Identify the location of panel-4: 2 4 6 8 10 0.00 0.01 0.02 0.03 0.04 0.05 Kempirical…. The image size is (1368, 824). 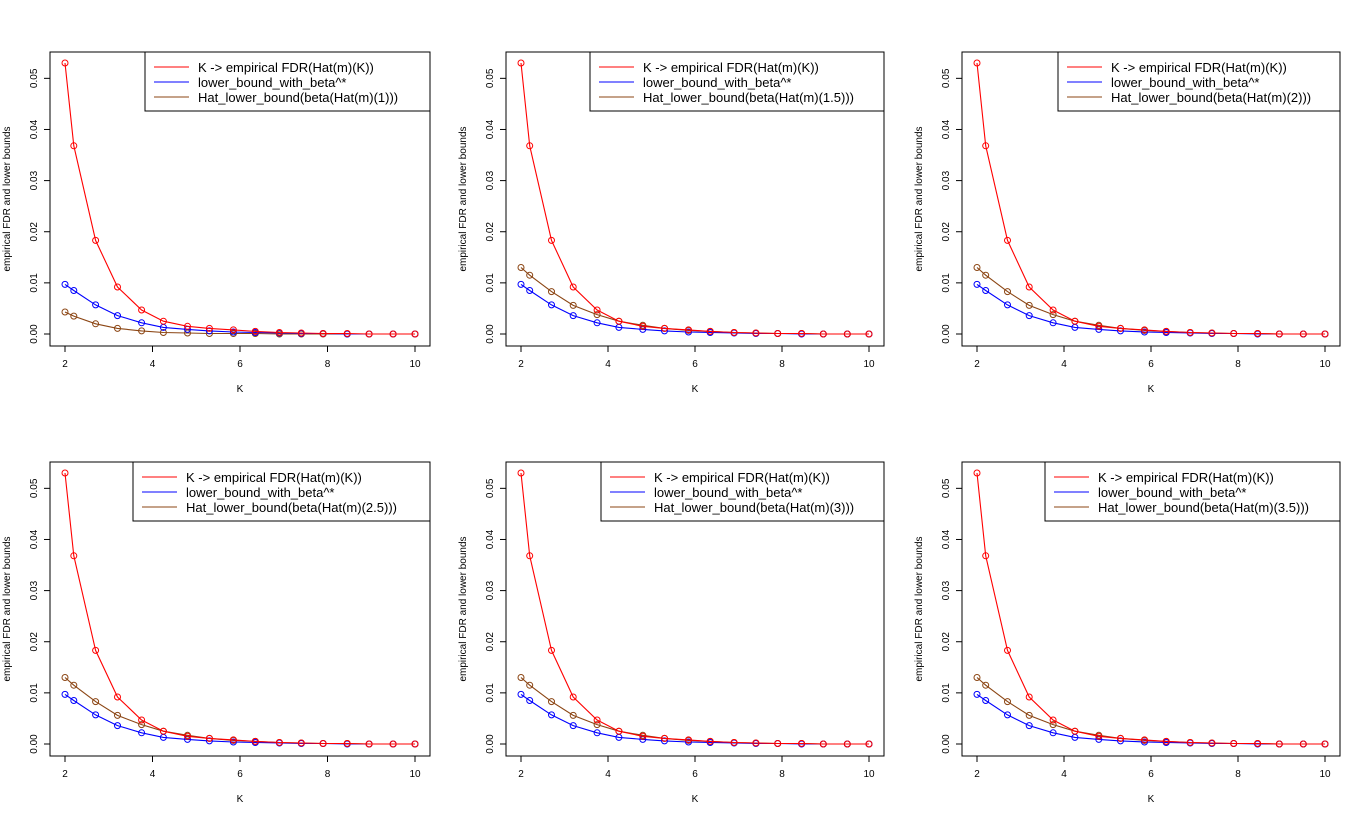
(216, 633).